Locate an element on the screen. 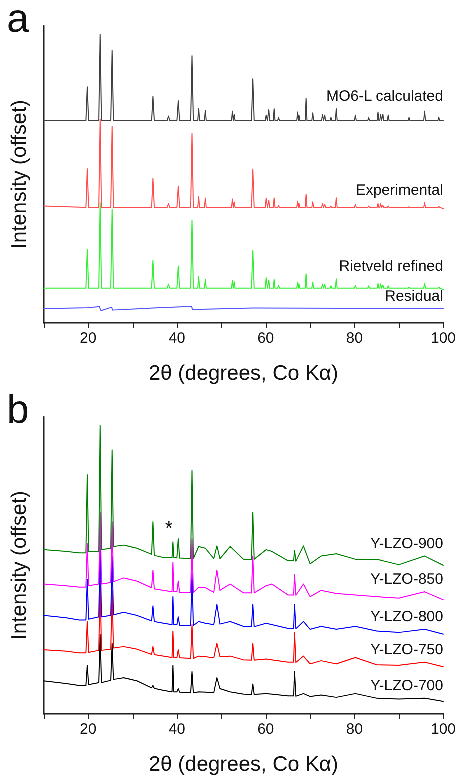 The width and height of the screenshot is (459, 783). chart-title: b is located at coordinates (18, 410).